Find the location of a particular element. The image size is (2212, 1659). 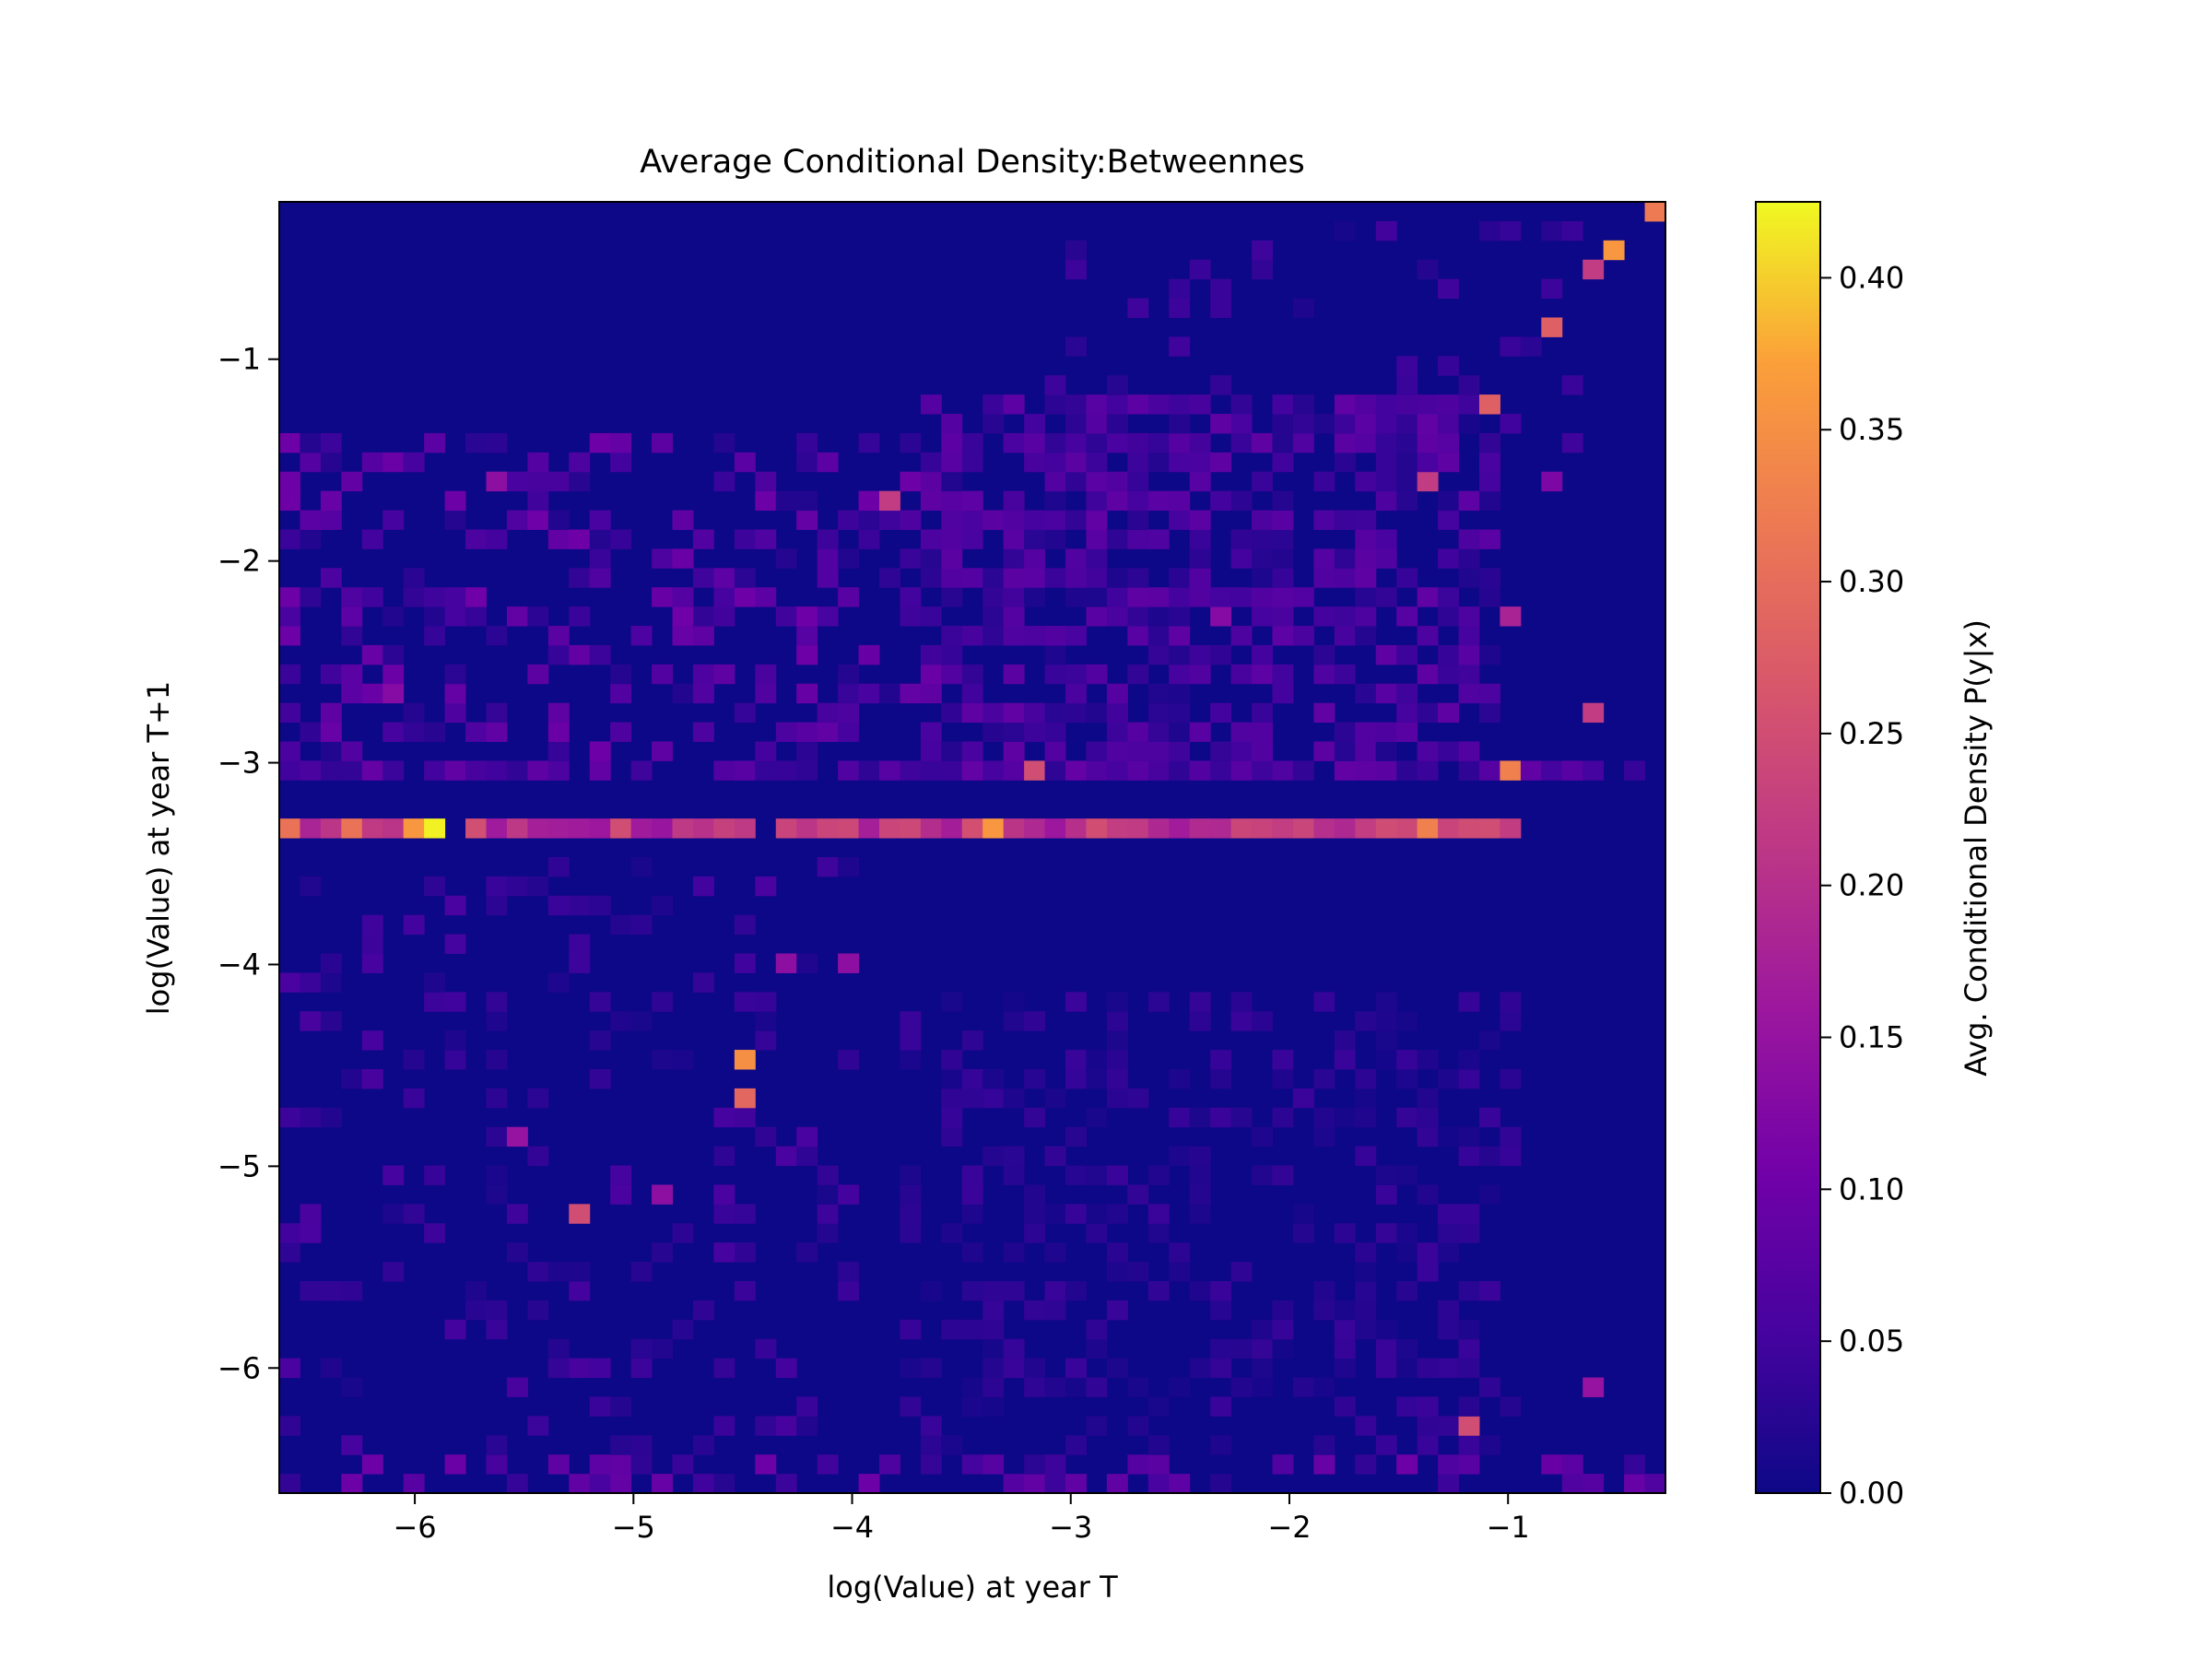

colorbar-tick-label: 0.00 is located at coordinates (1871, 1493).